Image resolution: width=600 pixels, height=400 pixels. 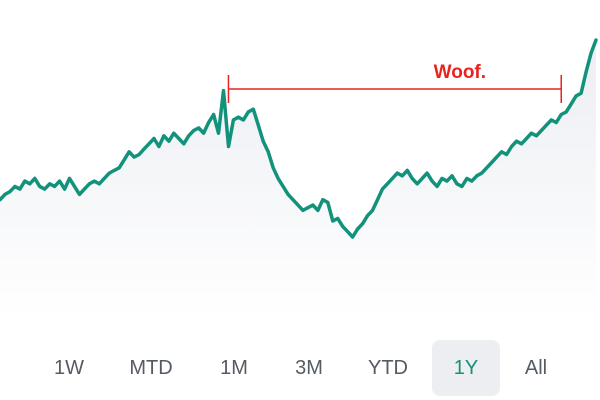 What do you see at coordinates (309, 368) in the screenshot?
I see `range-button-3m: 3M` at bounding box center [309, 368].